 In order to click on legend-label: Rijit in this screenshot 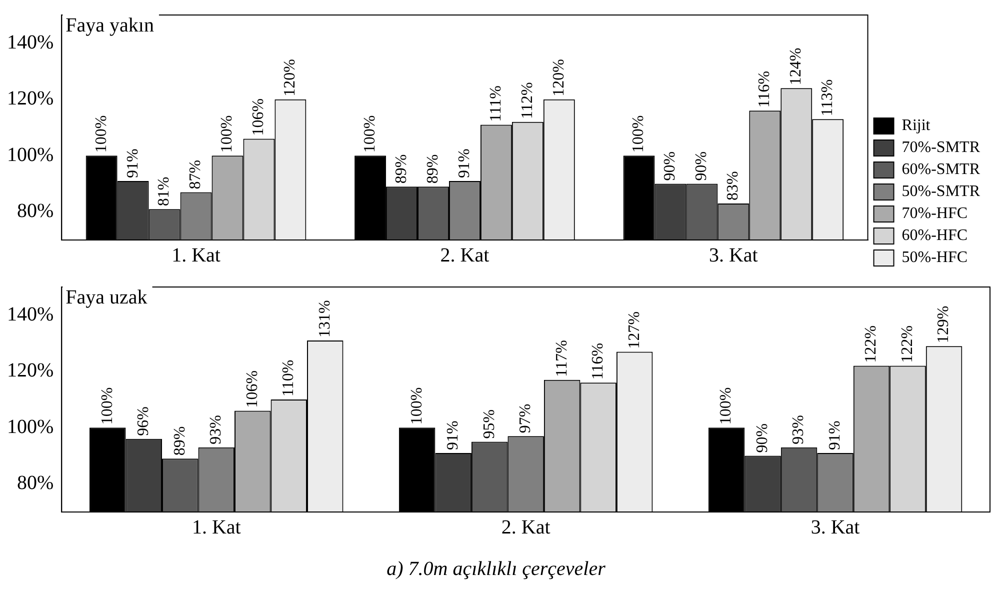, I will do `click(916, 125)`.